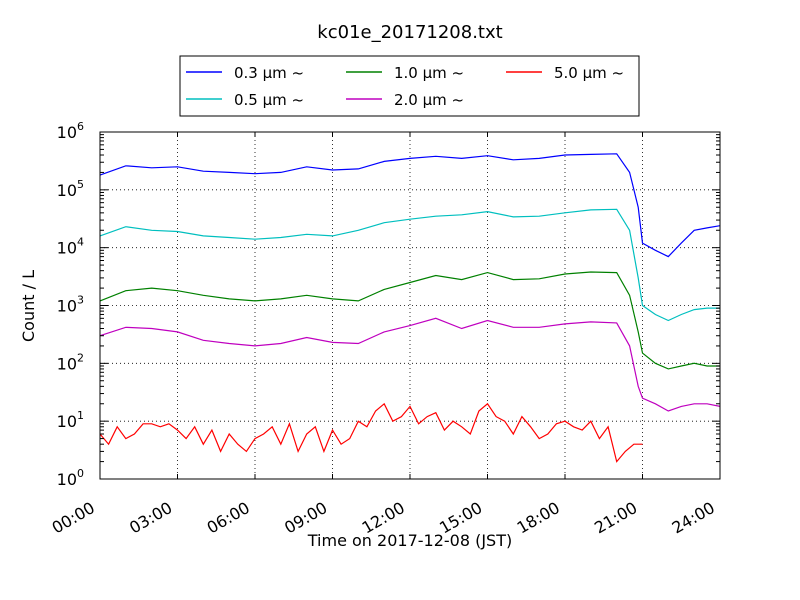 The width and height of the screenshot is (800, 600). What do you see at coordinates (28, 306) in the screenshot?
I see `y-axis-label: Count / L` at bounding box center [28, 306].